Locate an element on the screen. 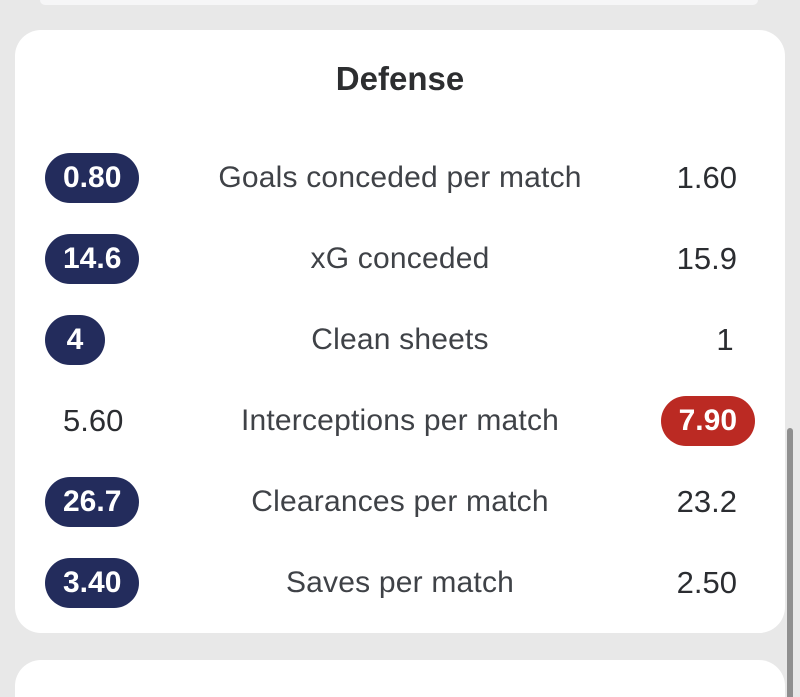 The height and width of the screenshot is (697, 800). next-card is located at coordinates (400, 678).